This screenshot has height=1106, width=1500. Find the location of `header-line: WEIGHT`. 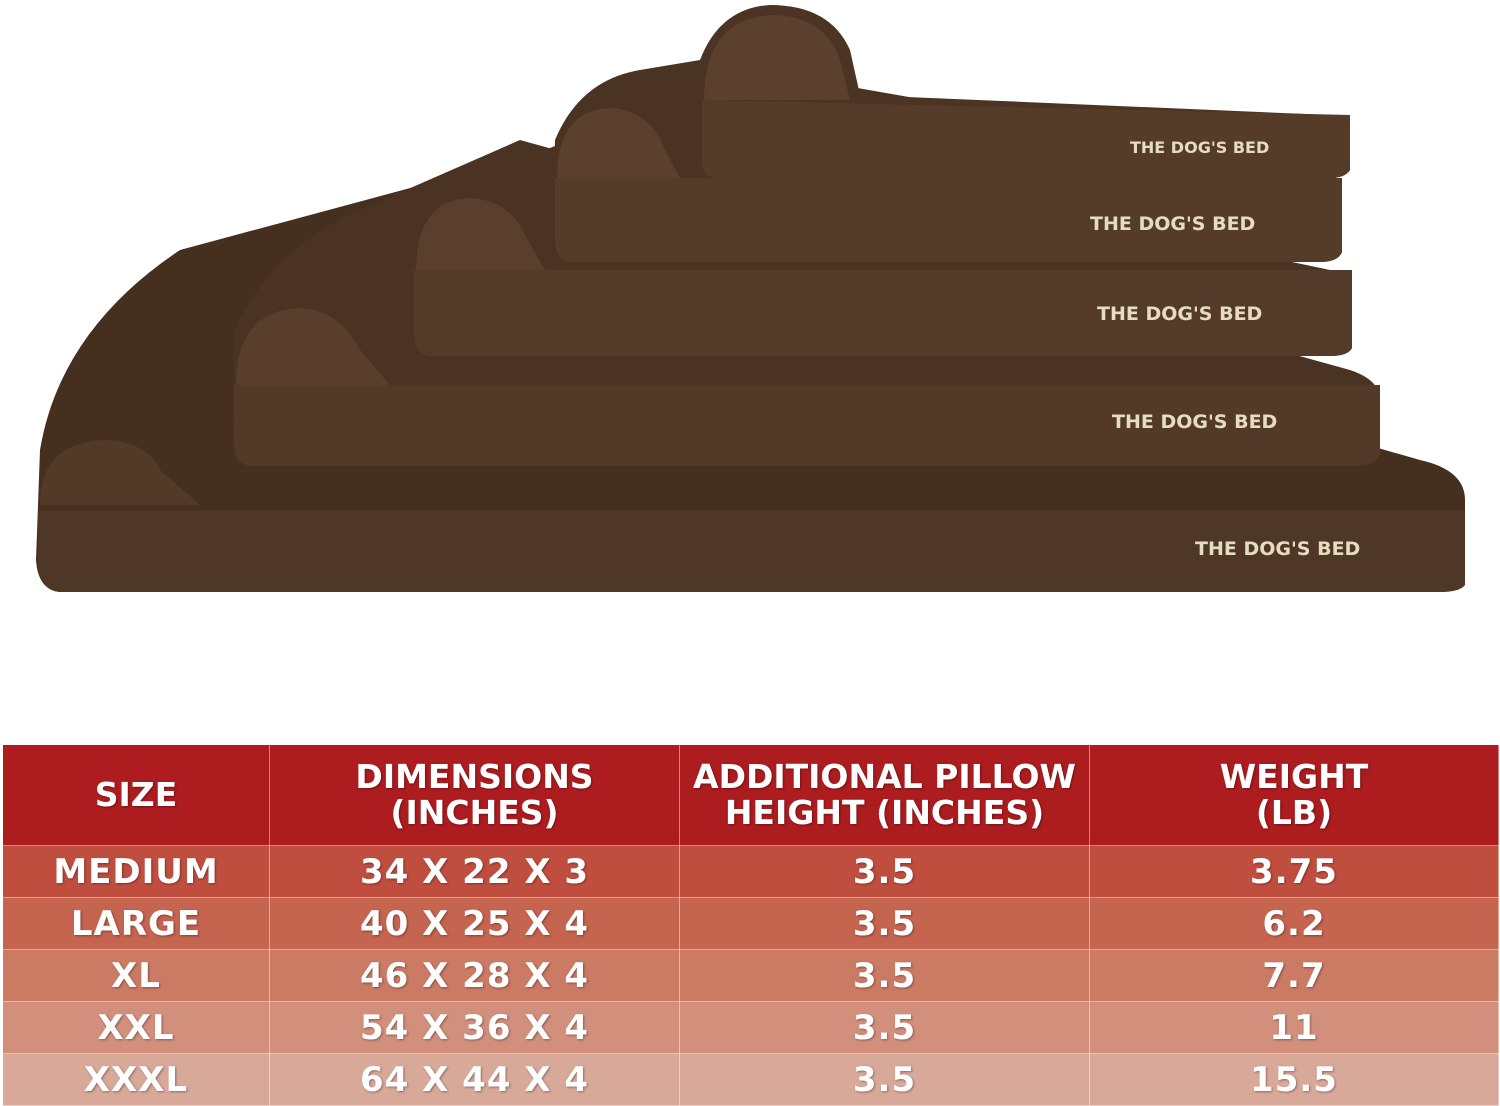

header-line: WEIGHT is located at coordinates (1294, 776).